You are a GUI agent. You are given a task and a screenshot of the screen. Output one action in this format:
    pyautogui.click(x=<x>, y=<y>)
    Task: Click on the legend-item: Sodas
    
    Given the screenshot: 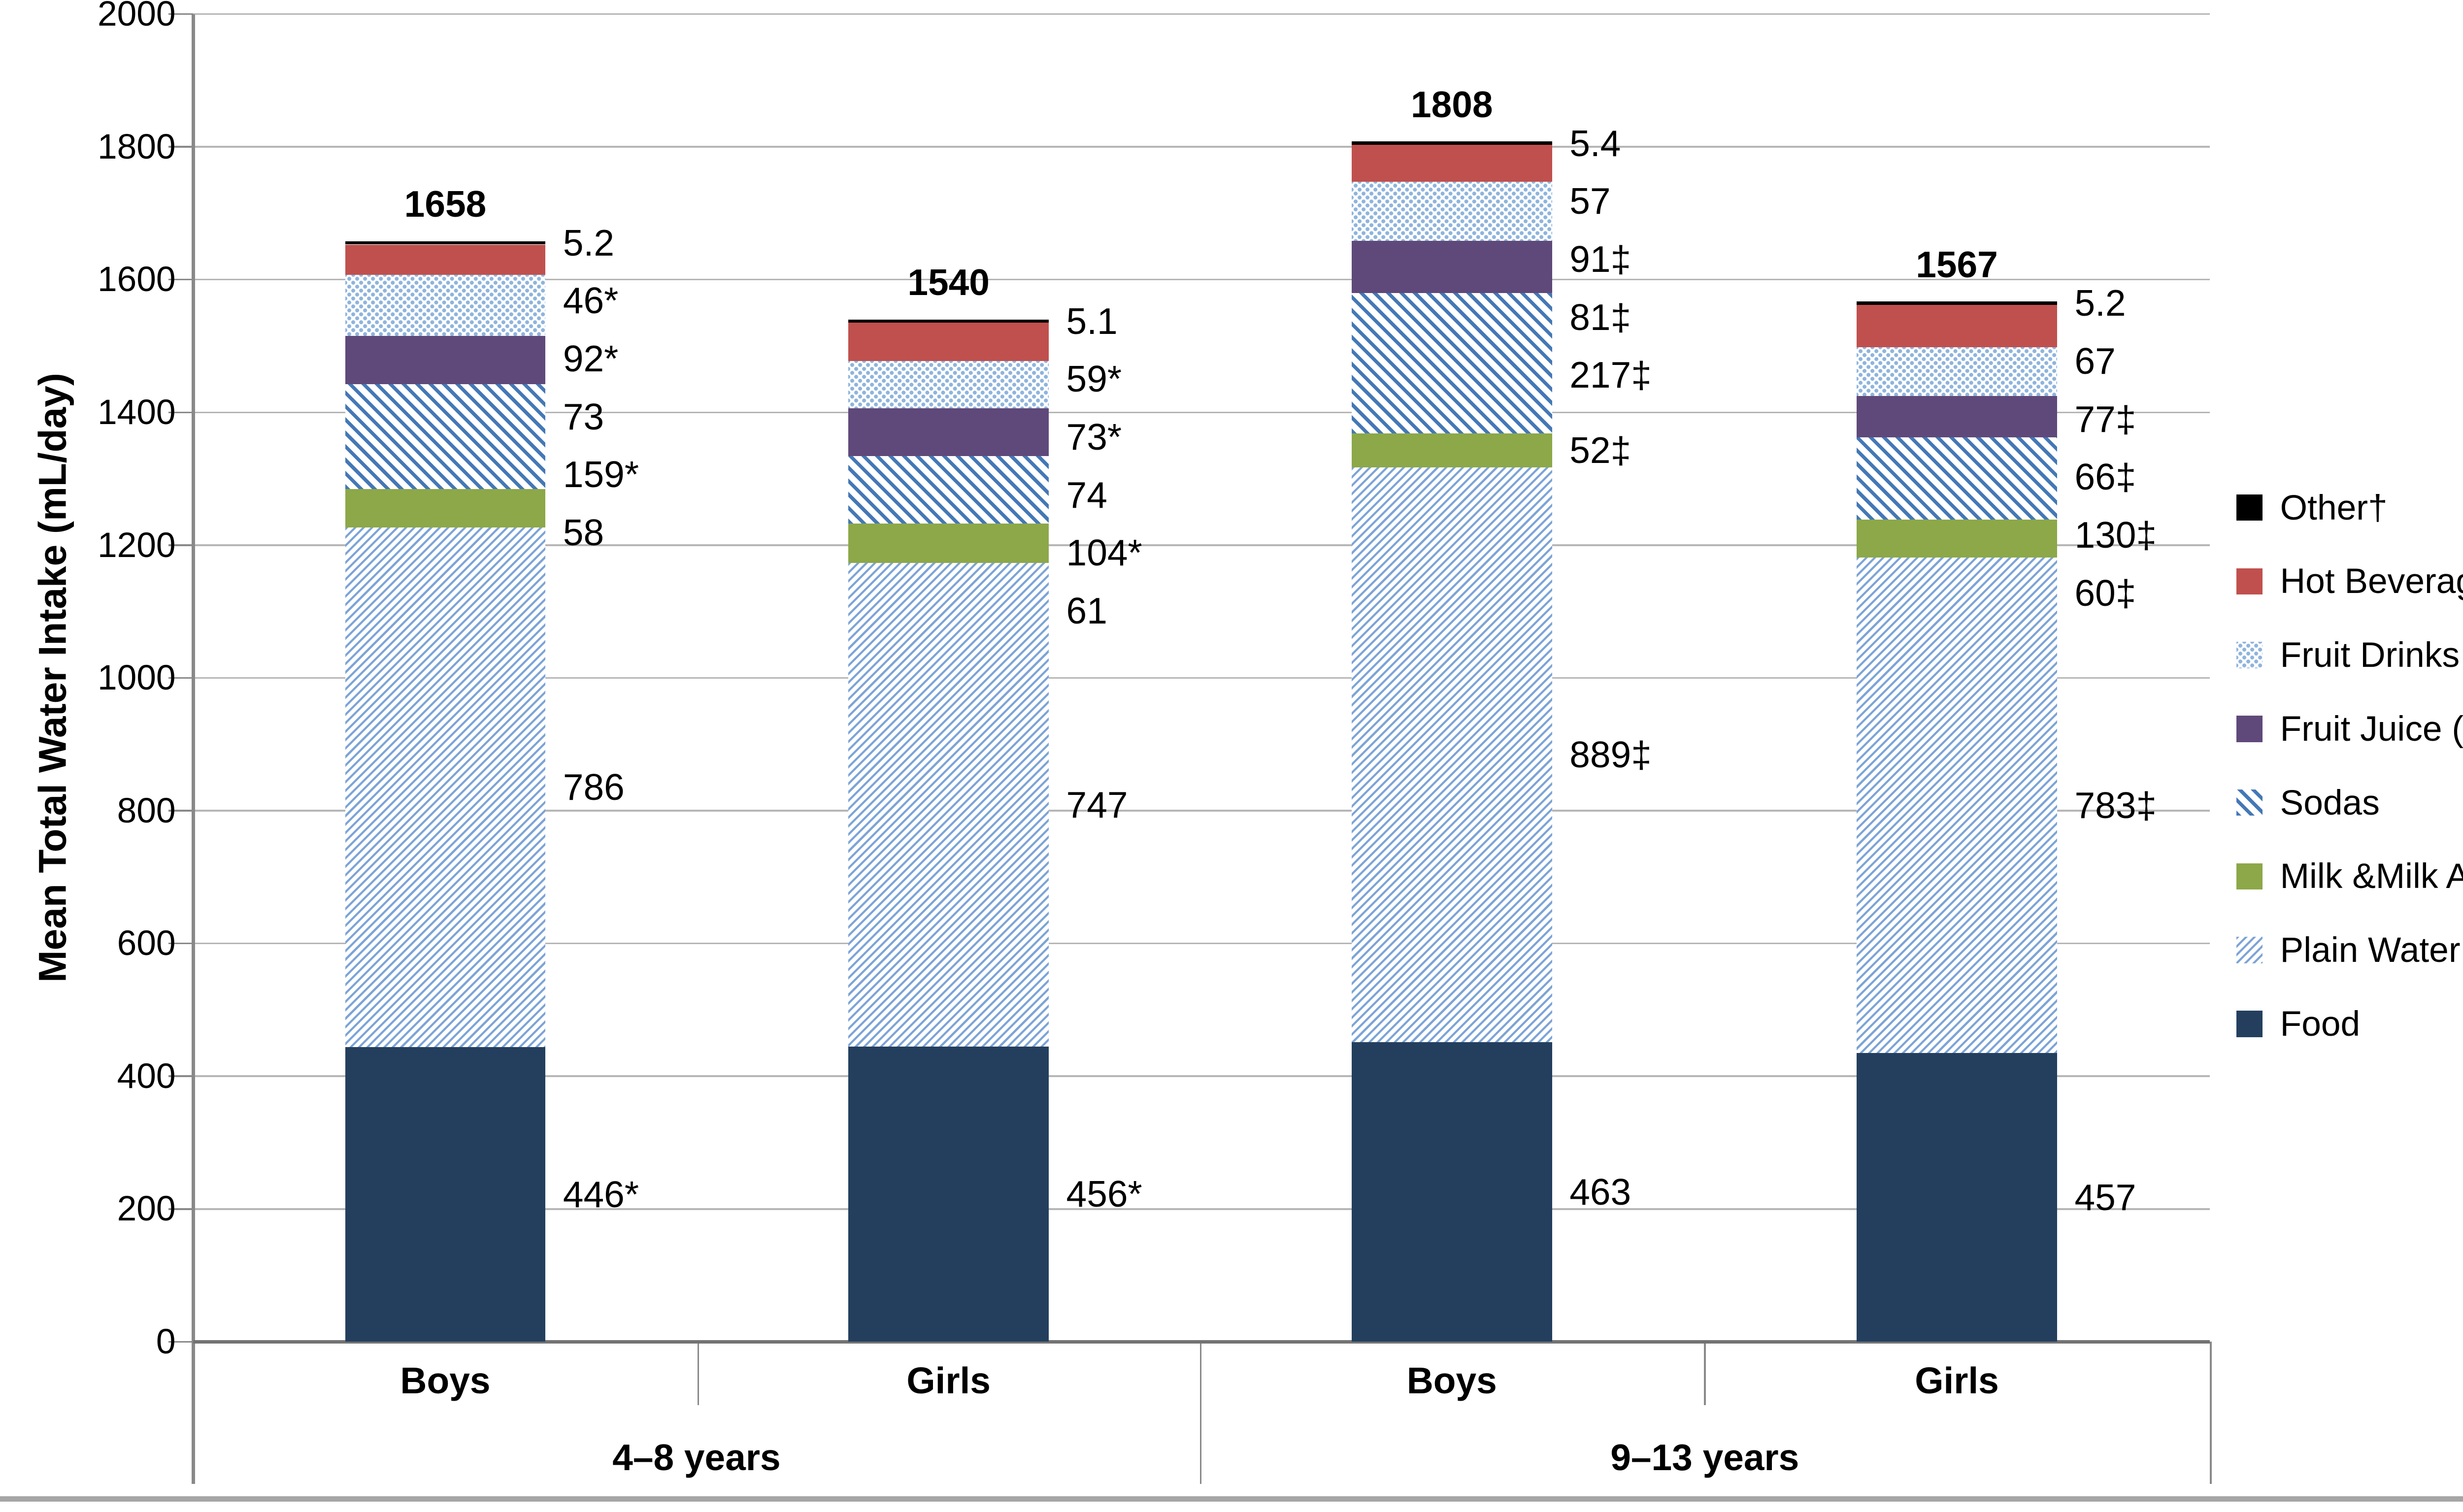 What is the action you would take?
    pyautogui.click(x=2349, y=803)
    